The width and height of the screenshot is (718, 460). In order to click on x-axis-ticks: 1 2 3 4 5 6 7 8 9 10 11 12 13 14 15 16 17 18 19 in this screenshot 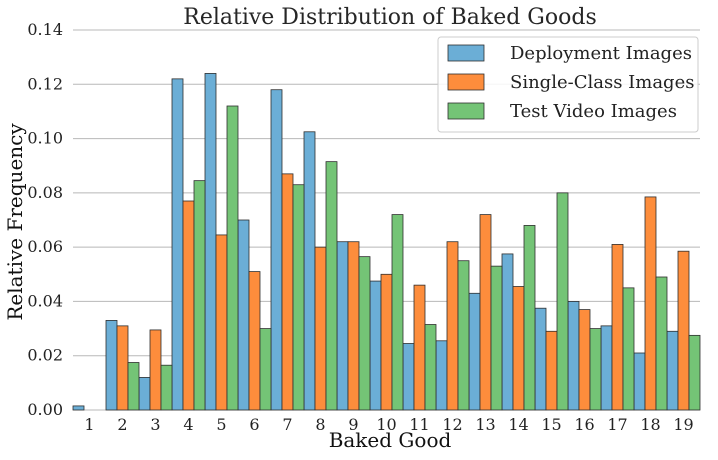, I will do `click(388, 424)`.